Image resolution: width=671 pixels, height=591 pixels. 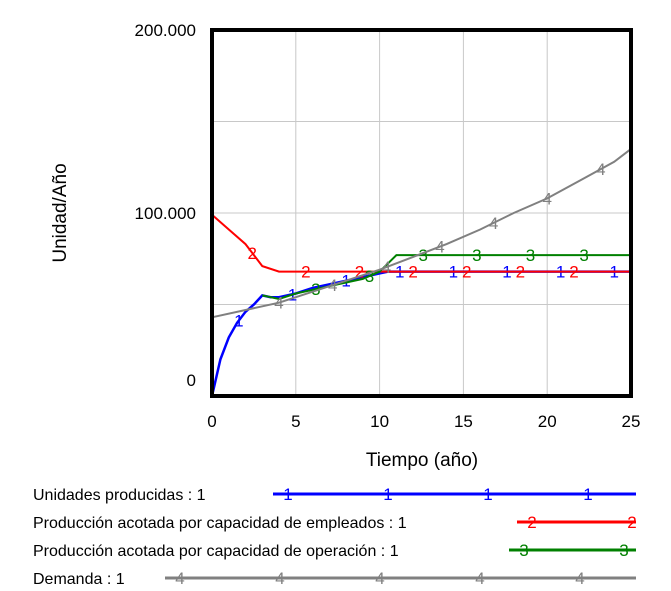 I want to click on y-tick-label: 200.000, so click(x=165, y=30).